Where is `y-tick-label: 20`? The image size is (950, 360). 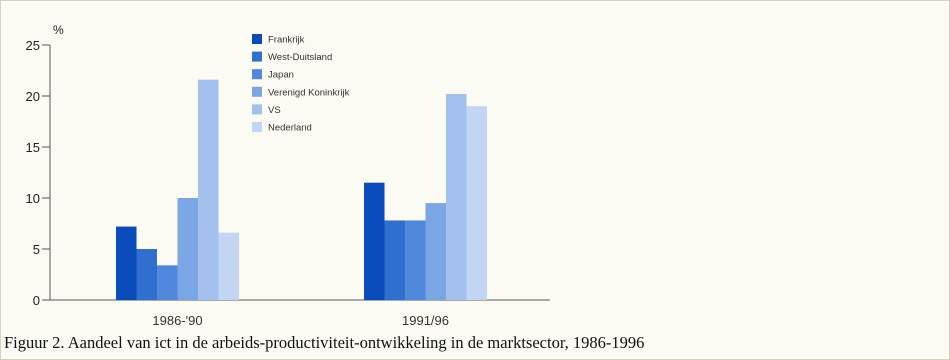 y-tick-label: 20 is located at coordinates (33, 96).